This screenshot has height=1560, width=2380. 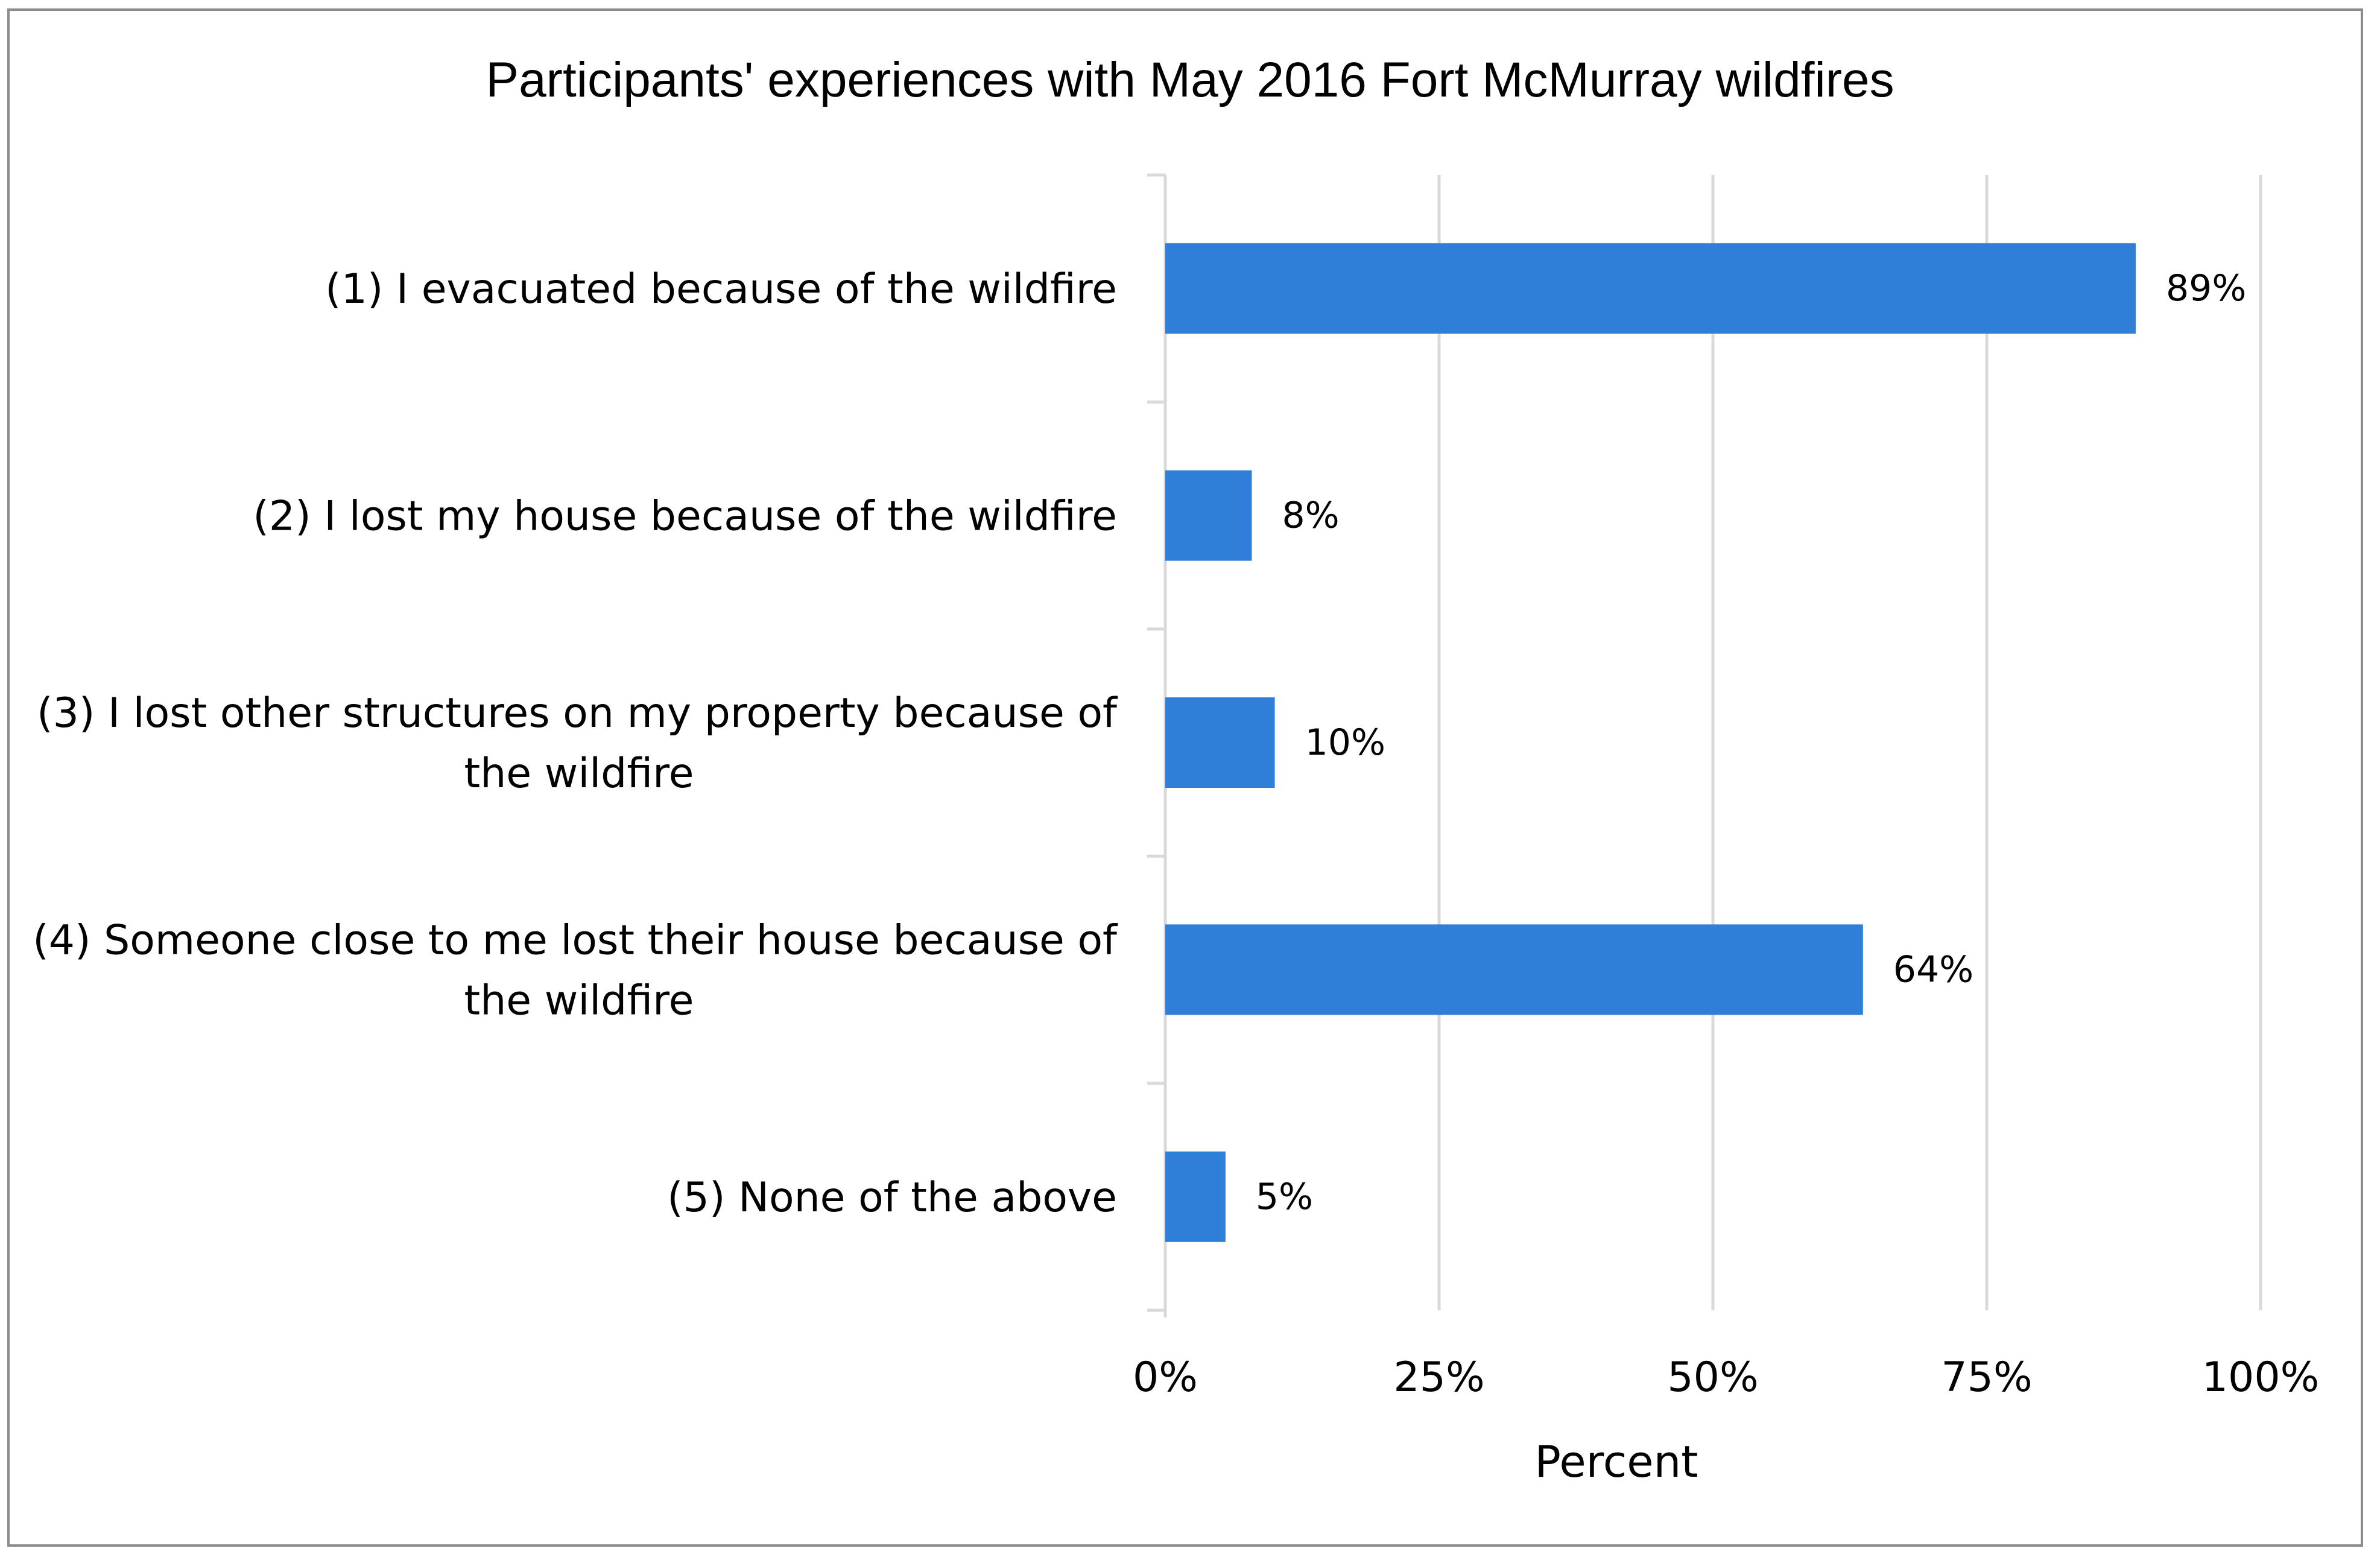 What do you see at coordinates (1311, 516) in the screenshot?
I see `data-label: 8%` at bounding box center [1311, 516].